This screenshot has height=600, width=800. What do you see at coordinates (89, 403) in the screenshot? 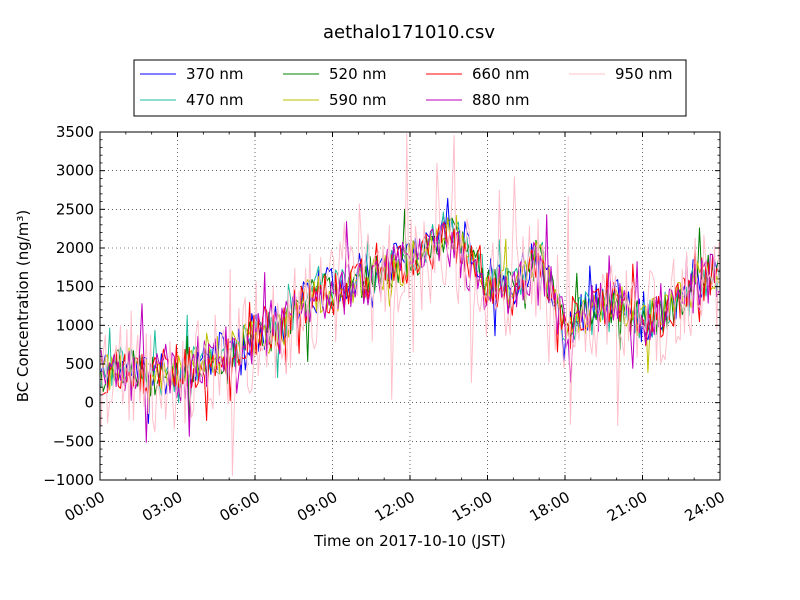
I see `y-tick-label: 0` at bounding box center [89, 403].